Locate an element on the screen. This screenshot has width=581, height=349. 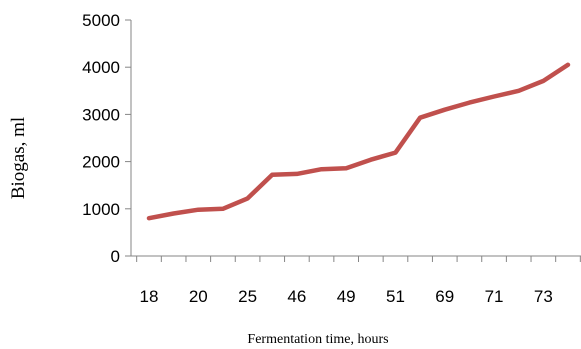
y-tick-label: 4000 is located at coordinates (101, 67).